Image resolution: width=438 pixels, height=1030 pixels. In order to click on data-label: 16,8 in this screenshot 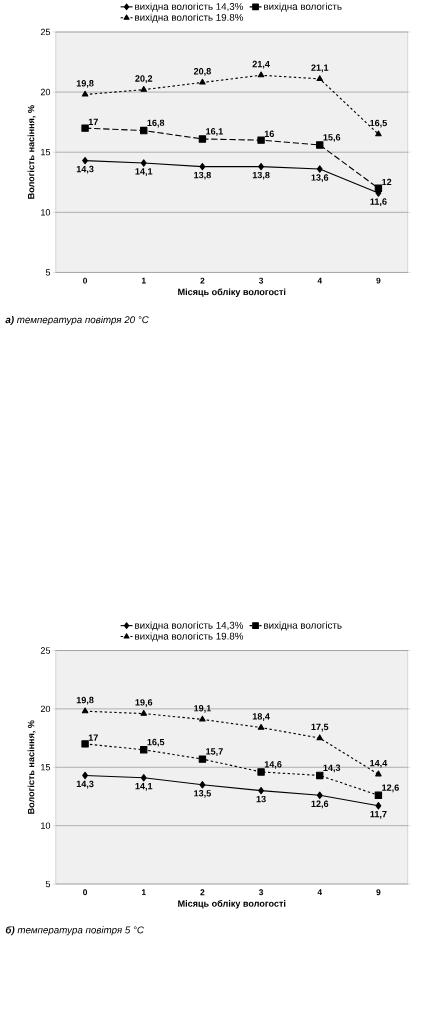, I will do `click(156, 123)`.